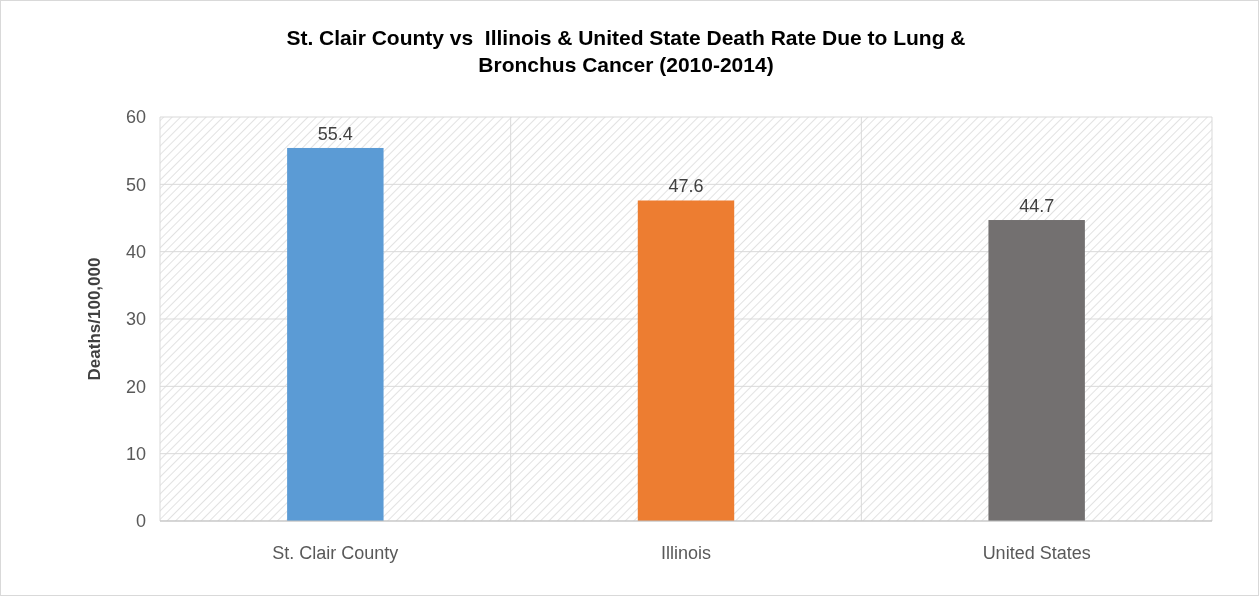 This screenshot has height=596, width=1259. Describe the element at coordinates (140, 521) in the screenshot. I see `y-tick-label: 0` at that location.